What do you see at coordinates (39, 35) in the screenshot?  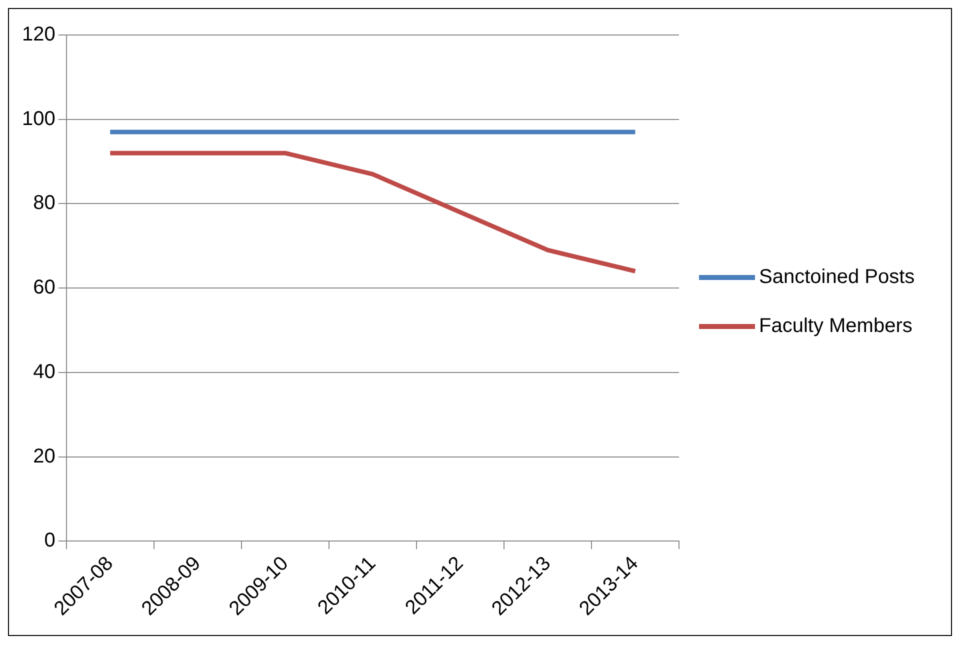 I see `y-tick-label: 120` at bounding box center [39, 35].